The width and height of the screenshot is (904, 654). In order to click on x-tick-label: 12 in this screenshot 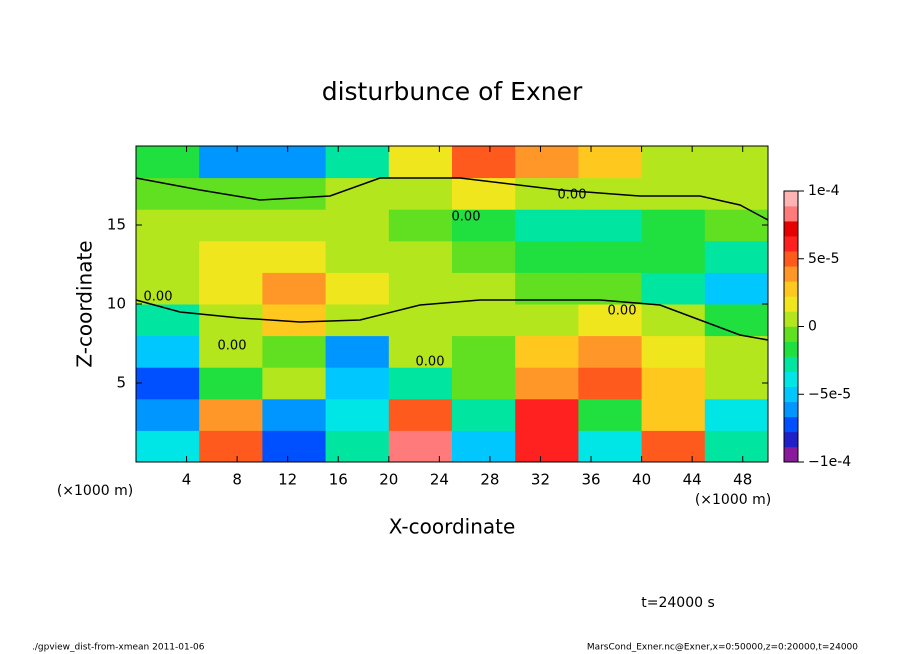, I will do `click(287, 480)`.